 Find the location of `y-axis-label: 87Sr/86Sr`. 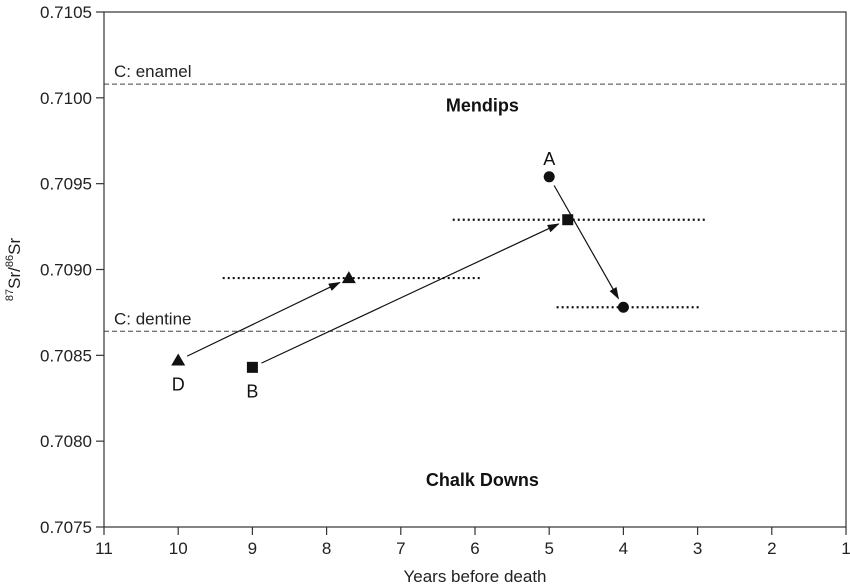

y-axis-label: 87Sr/86Sr is located at coordinates (14, 270).